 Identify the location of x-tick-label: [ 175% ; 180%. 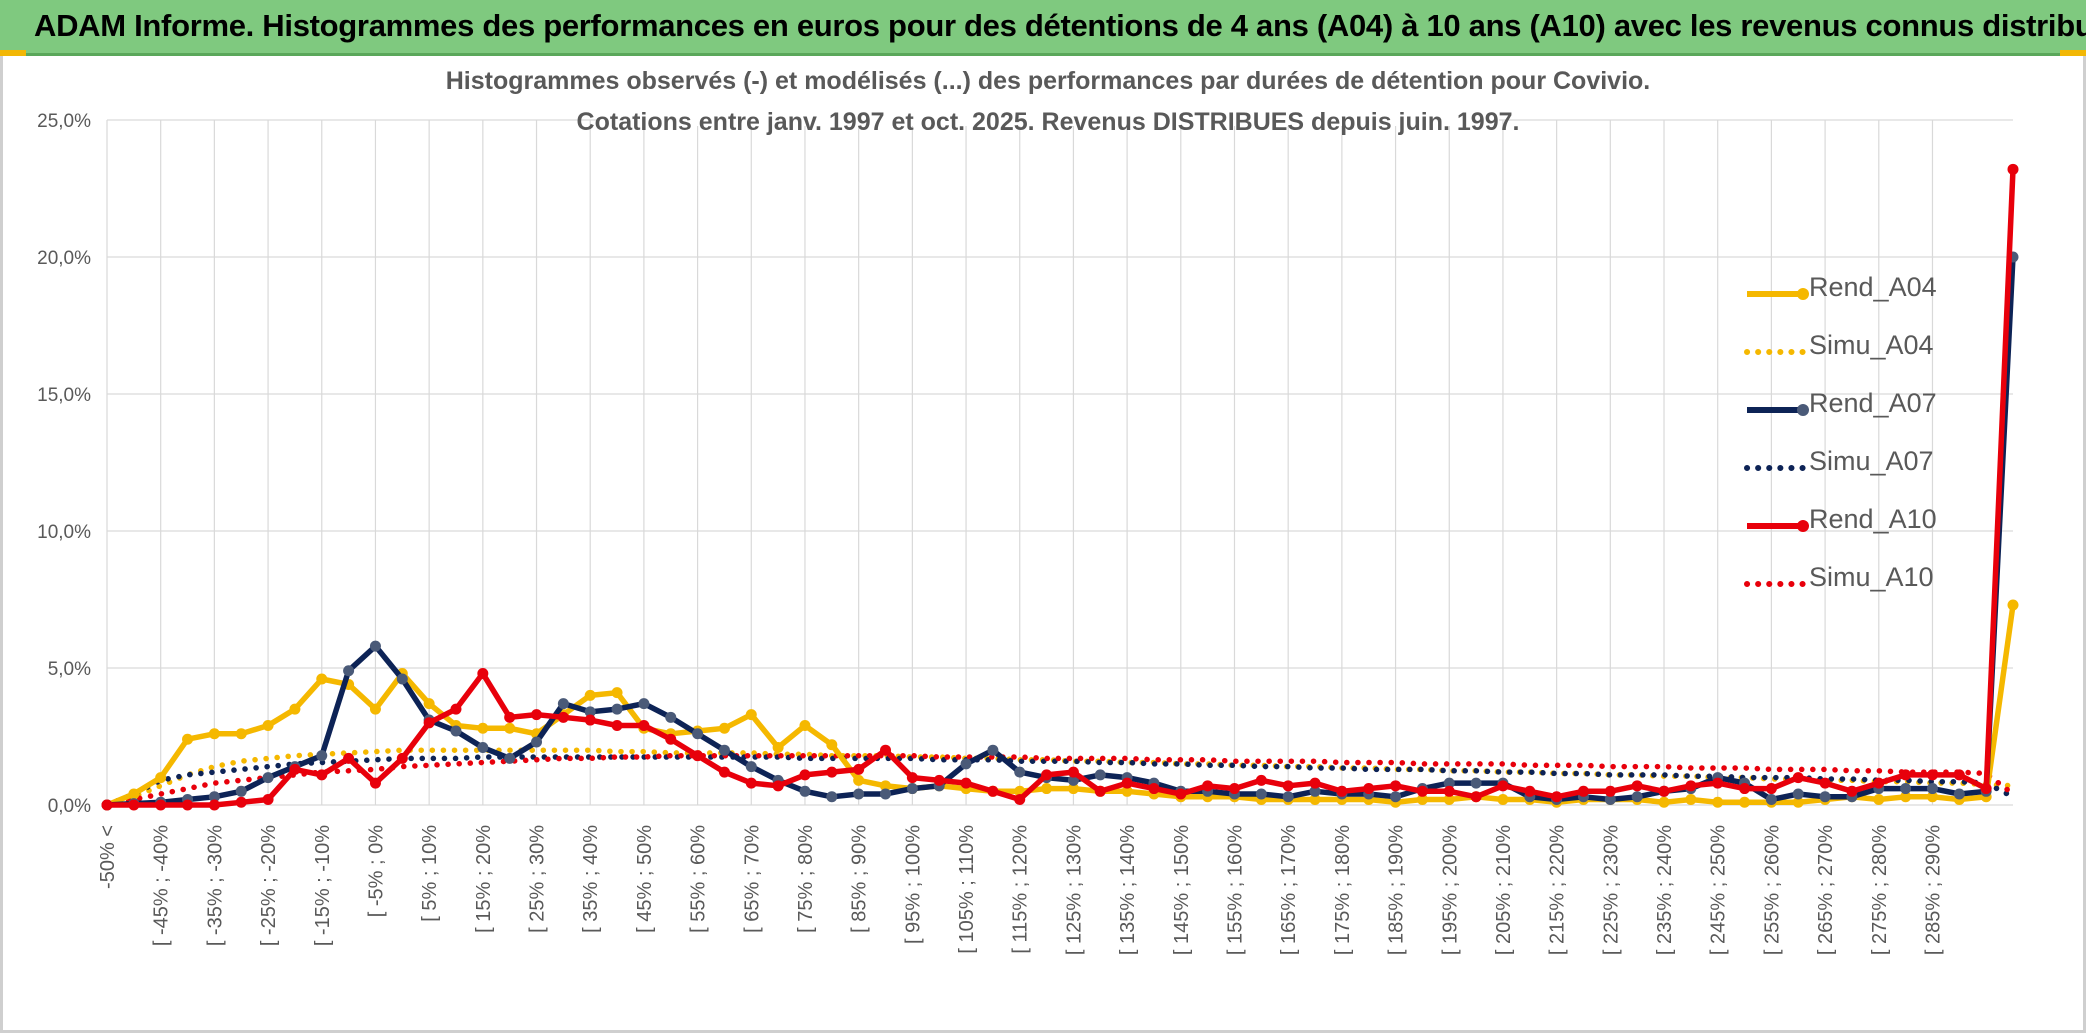
(1343, 890).